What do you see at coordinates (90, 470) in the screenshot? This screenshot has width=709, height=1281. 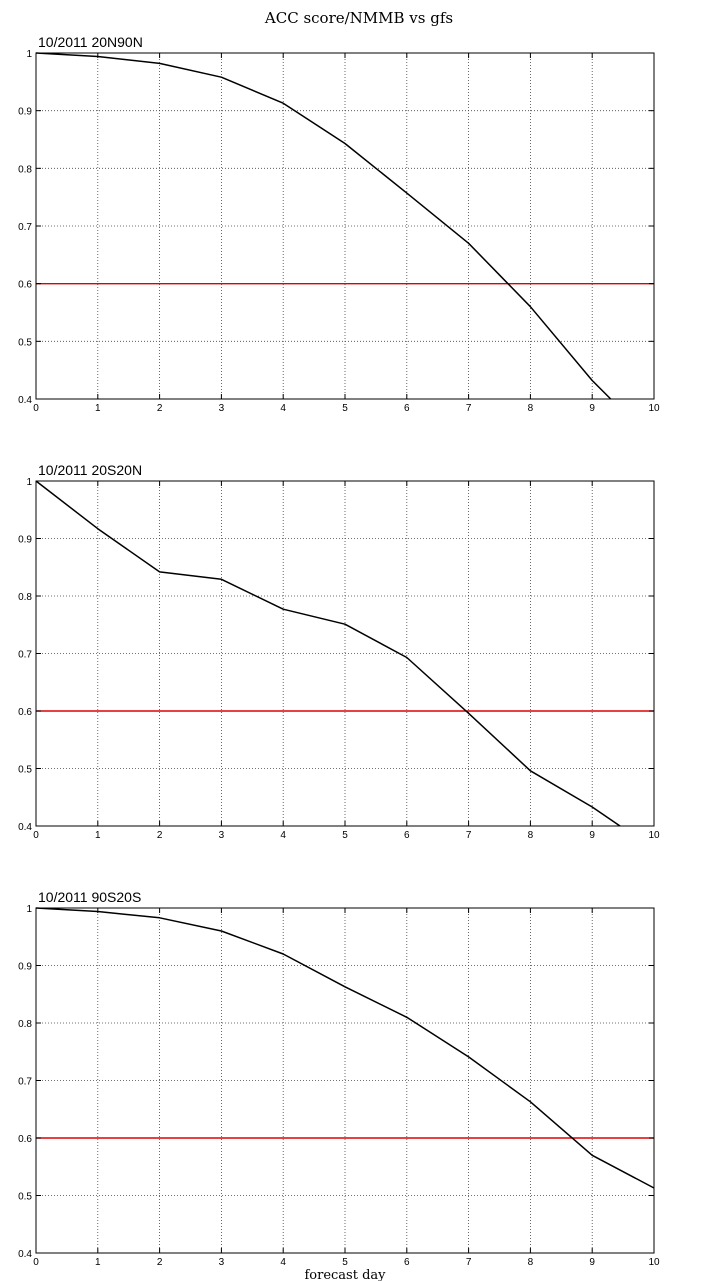 I see `panel-title: 10/2011 20S20N` at bounding box center [90, 470].